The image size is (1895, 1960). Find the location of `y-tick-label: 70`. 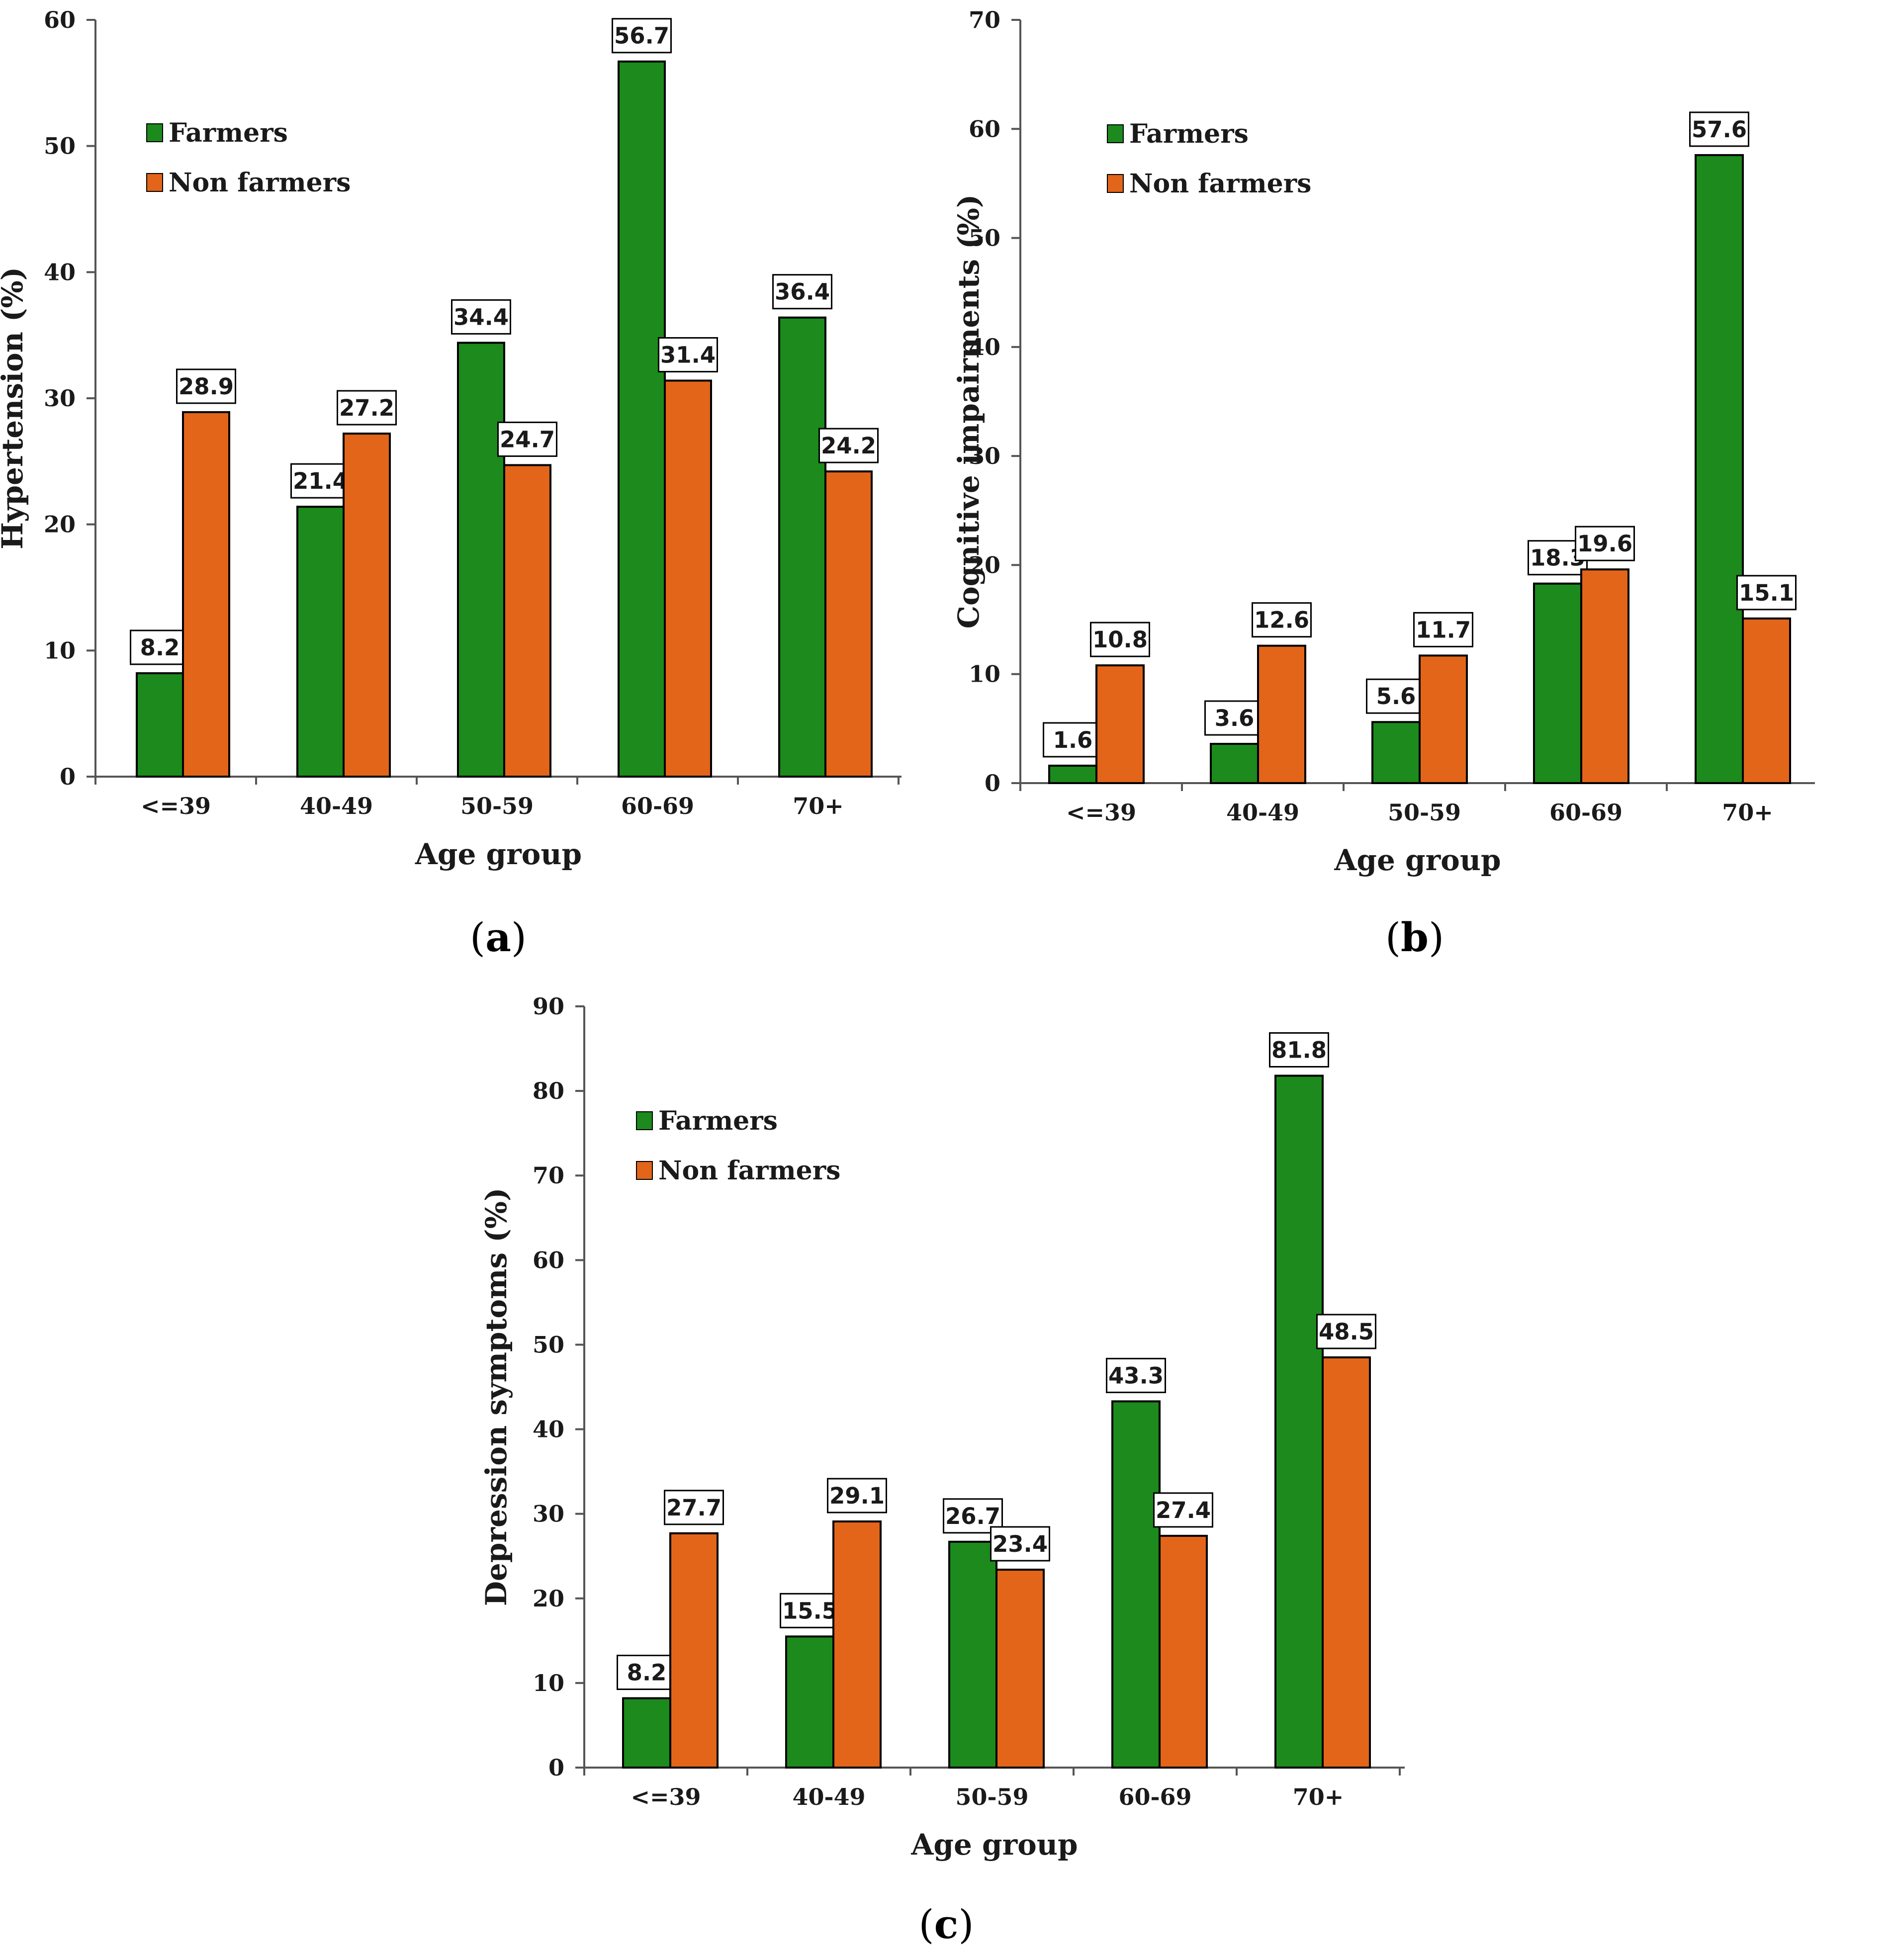

y-tick-label: 70 is located at coordinates (549, 1175).